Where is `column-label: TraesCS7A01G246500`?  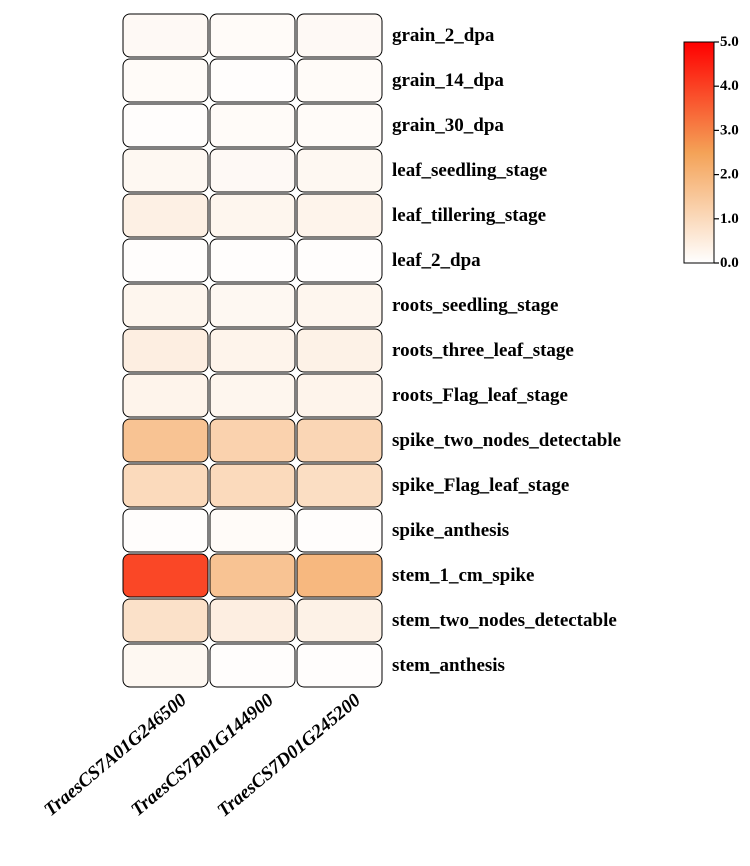
column-label: TraesCS7A01G246500 is located at coordinates (115, 754).